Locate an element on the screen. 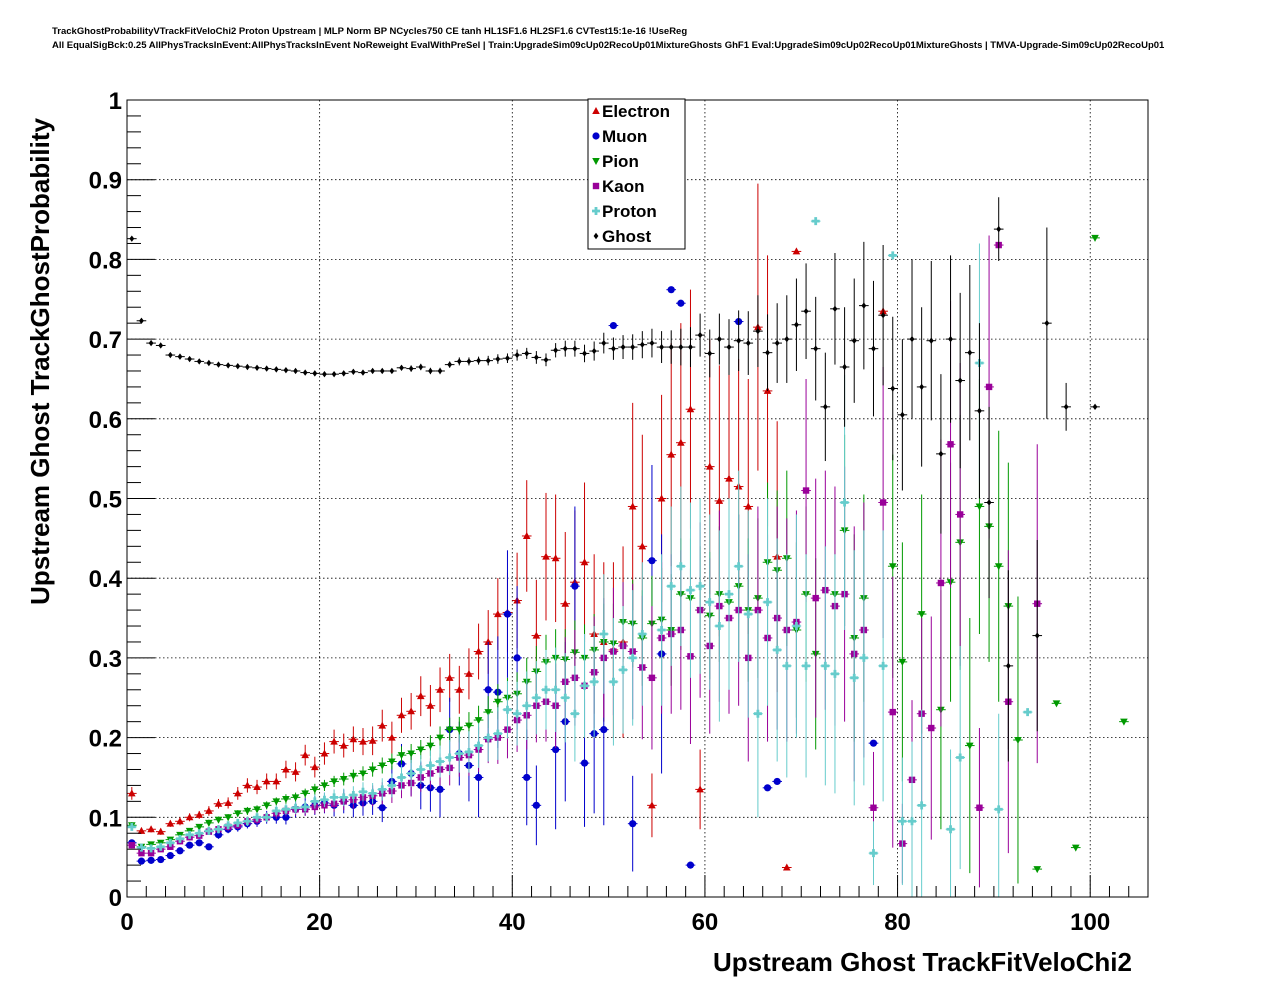 This screenshot has width=1276, height=996. x-tick-label: 20 is located at coordinates (319, 922).